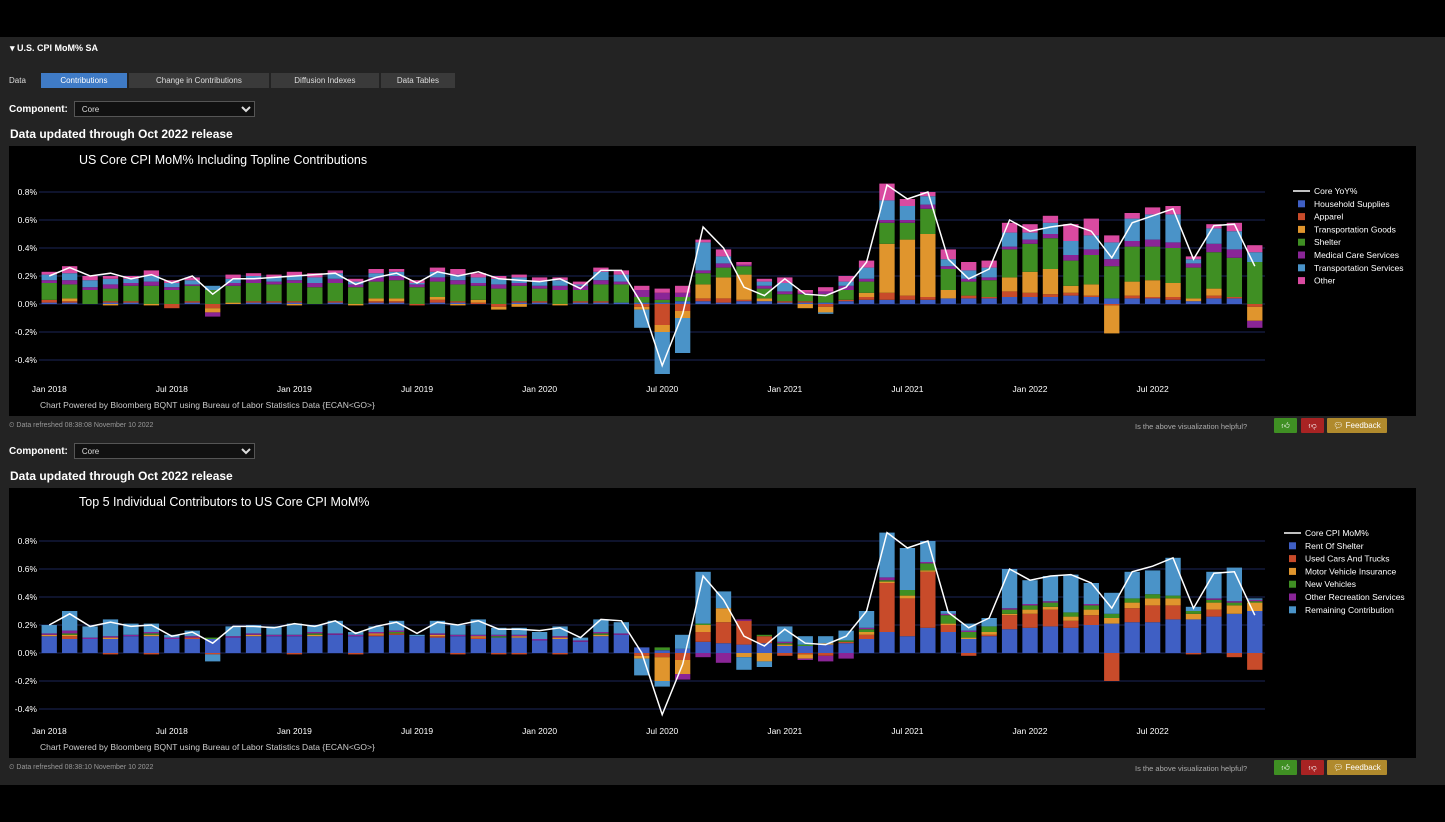  Describe the element at coordinates (1191, 768) in the screenshot. I see `helpful-question: Is the above visualization helpful?` at that location.